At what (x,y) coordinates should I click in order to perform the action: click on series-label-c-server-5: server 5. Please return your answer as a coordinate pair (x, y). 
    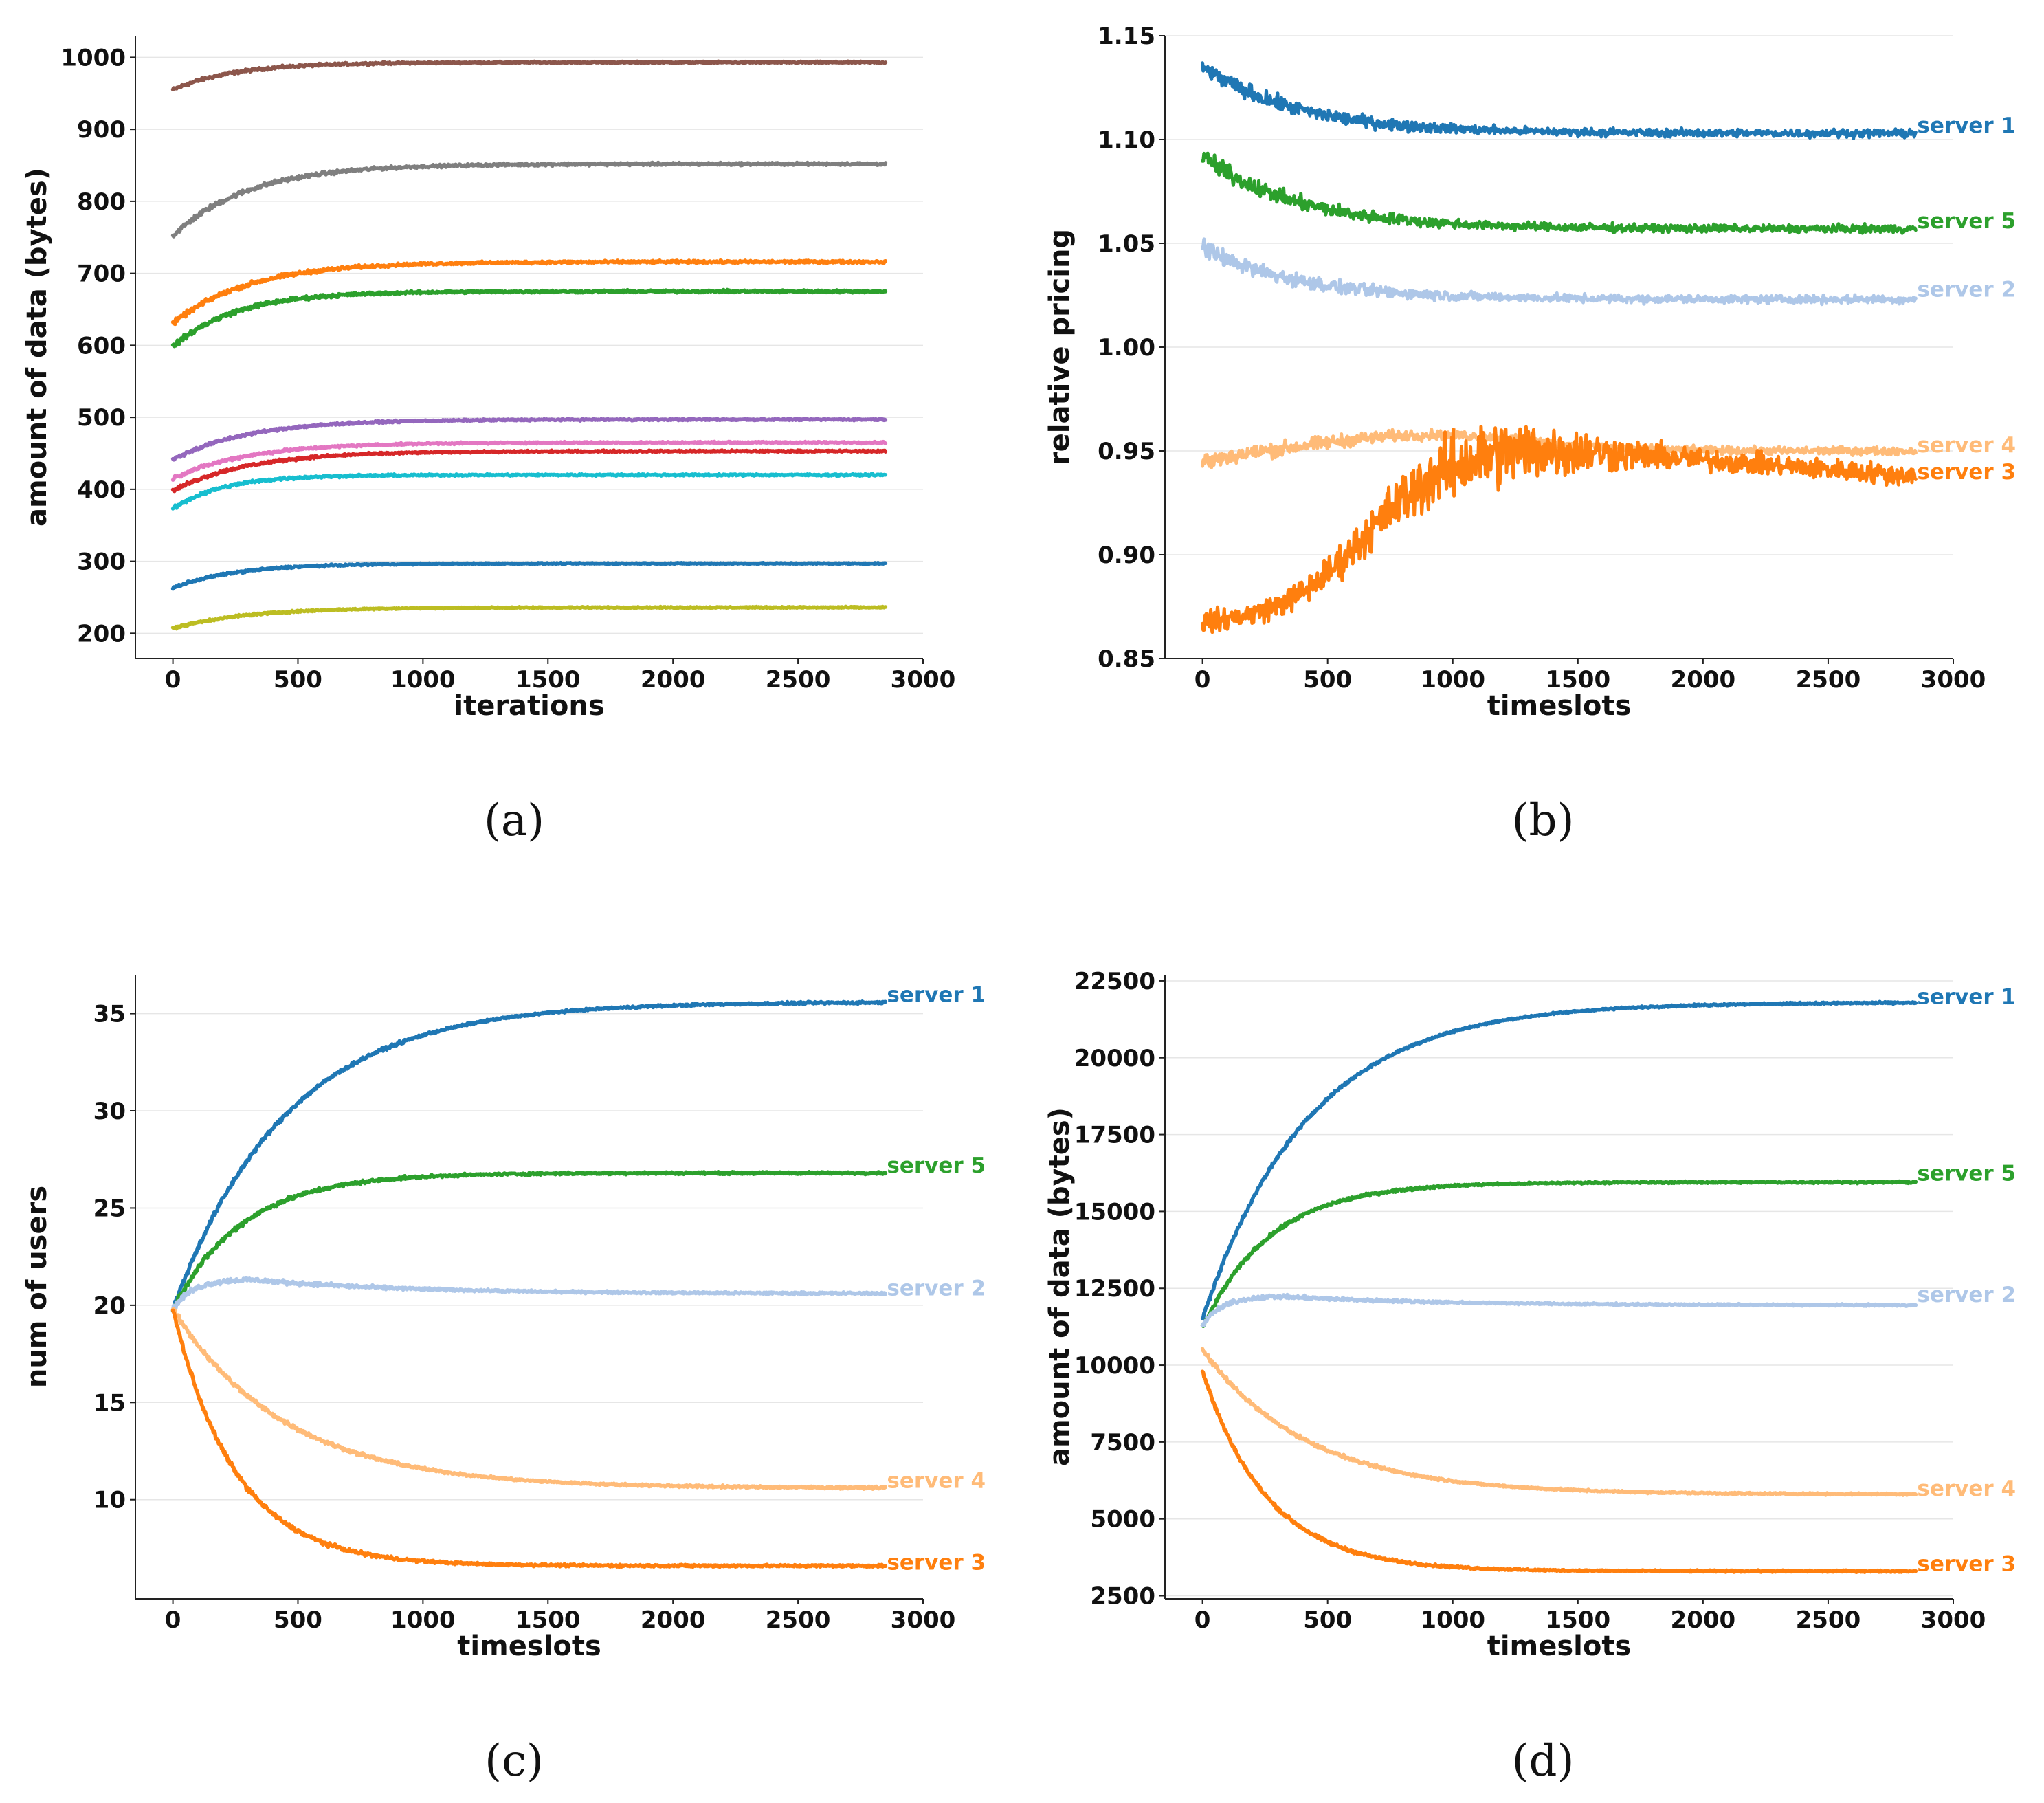
    Looking at the image, I should click on (936, 1165).